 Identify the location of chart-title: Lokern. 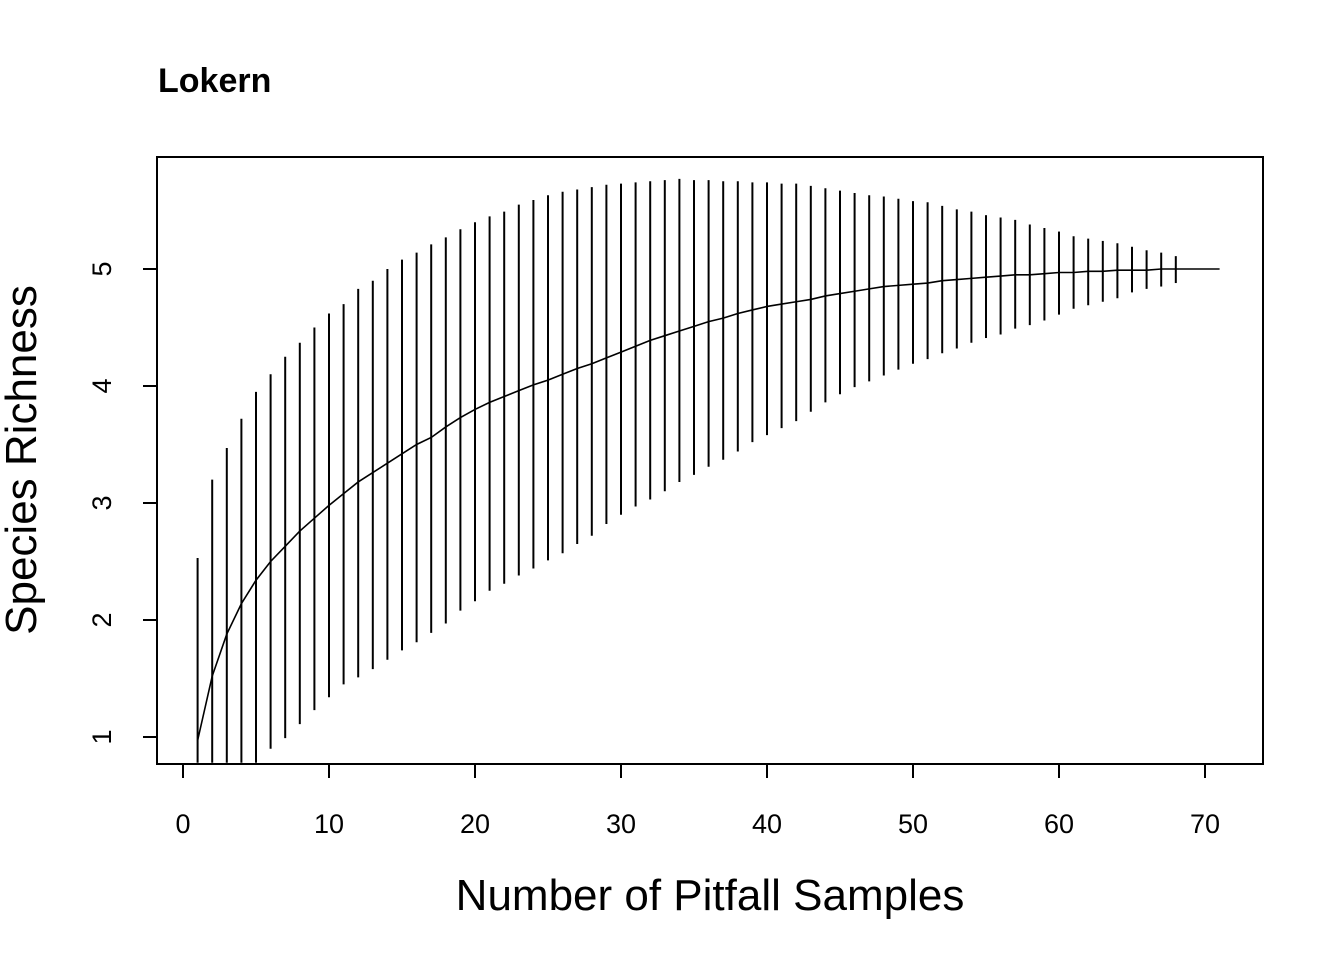
(214, 81).